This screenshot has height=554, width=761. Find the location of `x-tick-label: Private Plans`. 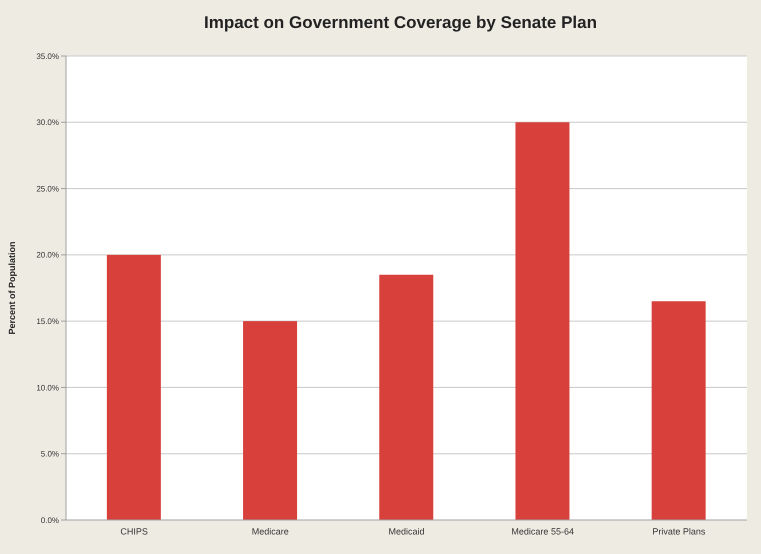

x-tick-label: Private Plans is located at coordinates (679, 531).